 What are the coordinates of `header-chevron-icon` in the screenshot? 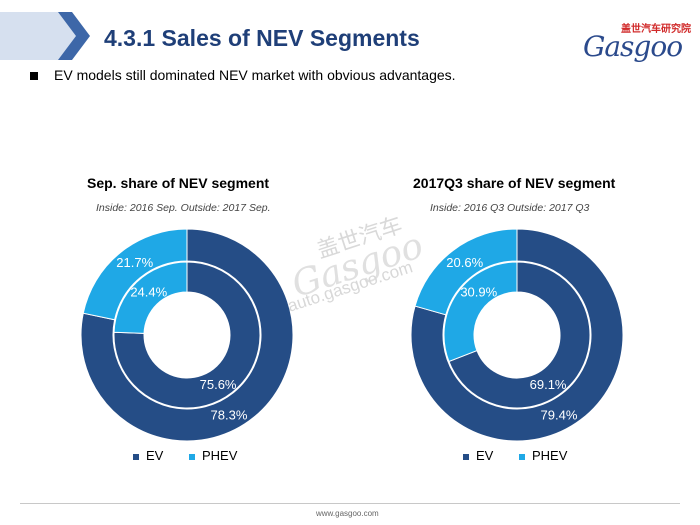 It's located at (45, 36).